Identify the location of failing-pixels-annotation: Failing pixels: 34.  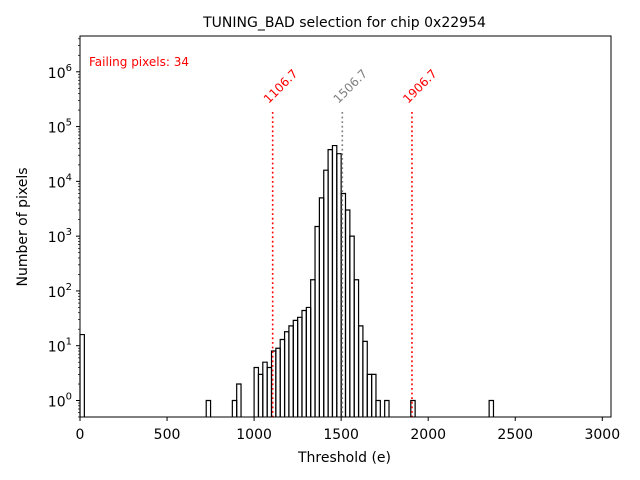
(139, 62).